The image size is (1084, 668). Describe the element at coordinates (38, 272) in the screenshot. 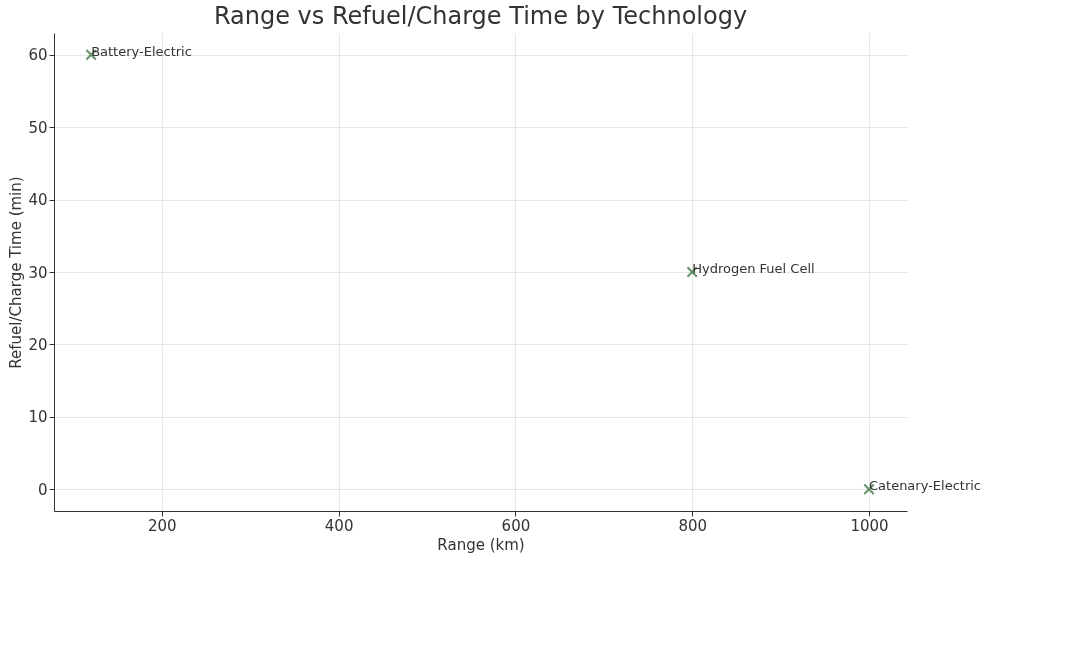

I see `y-tick-label: 30` at that location.